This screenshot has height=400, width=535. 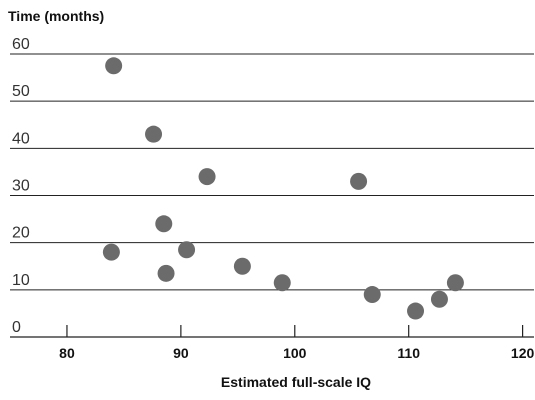 What do you see at coordinates (21, 233) in the screenshot?
I see `y-tick-label: 20` at bounding box center [21, 233].